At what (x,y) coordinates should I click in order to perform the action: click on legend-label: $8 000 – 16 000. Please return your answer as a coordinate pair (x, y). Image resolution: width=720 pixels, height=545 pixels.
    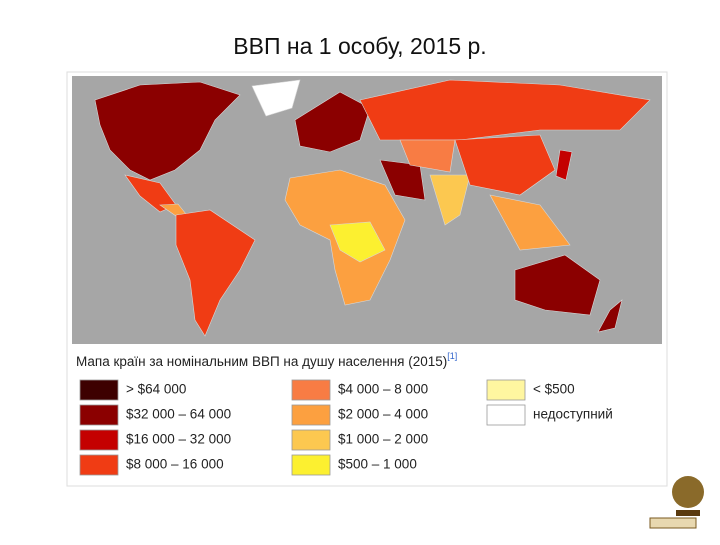
    Looking at the image, I should click on (175, 464).